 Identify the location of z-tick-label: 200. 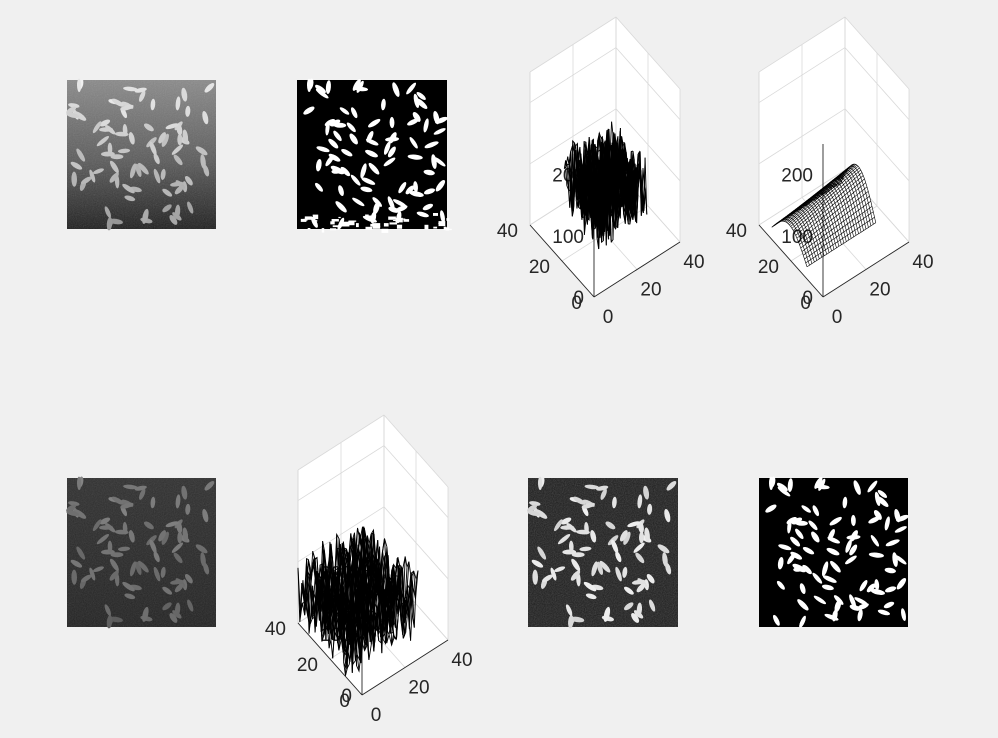
(797, 176).